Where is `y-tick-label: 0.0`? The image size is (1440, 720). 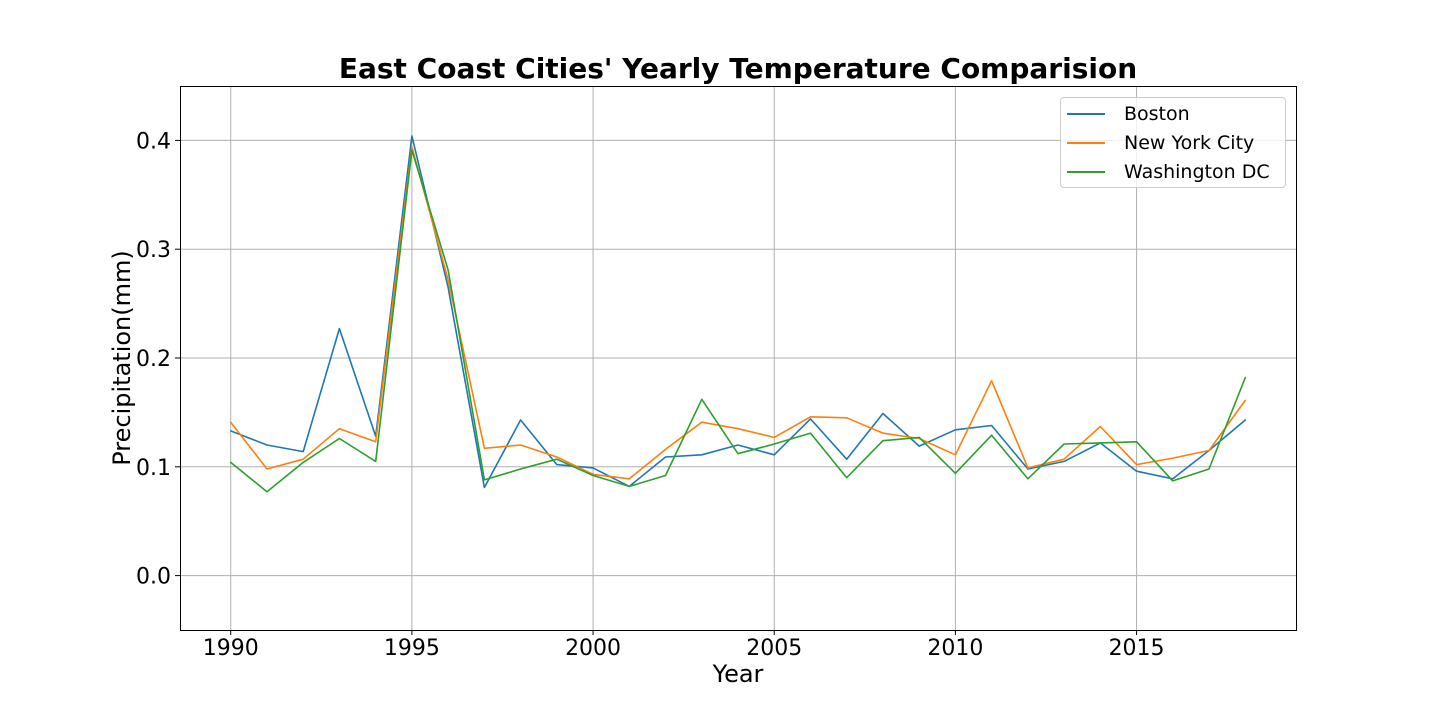
y-tick-label: 0.0 is located at coordinates (153, 577).